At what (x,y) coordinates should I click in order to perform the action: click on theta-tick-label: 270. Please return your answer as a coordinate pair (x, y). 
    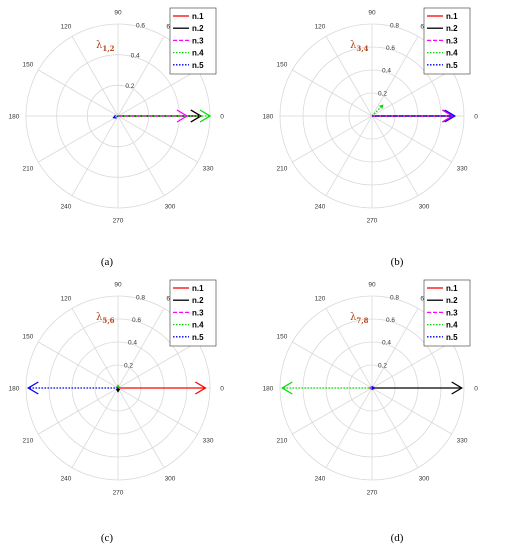
    Looking at the image, I should click on (372, 493).